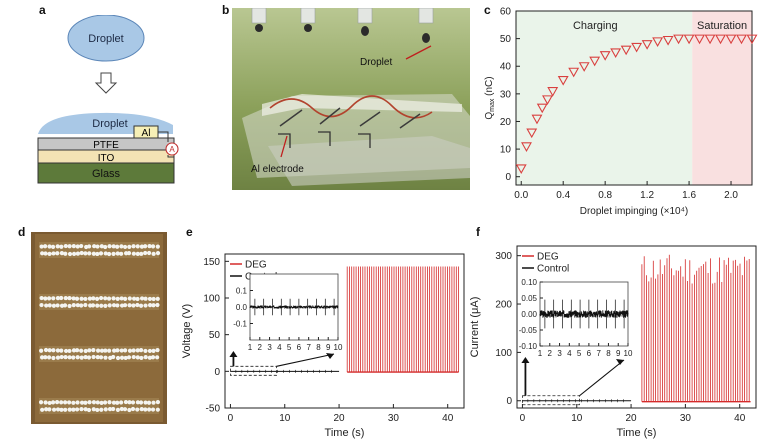 The height and width of the screenshot is (442, 764). I want to click on y-tick-label: -50, so click(213, 409).